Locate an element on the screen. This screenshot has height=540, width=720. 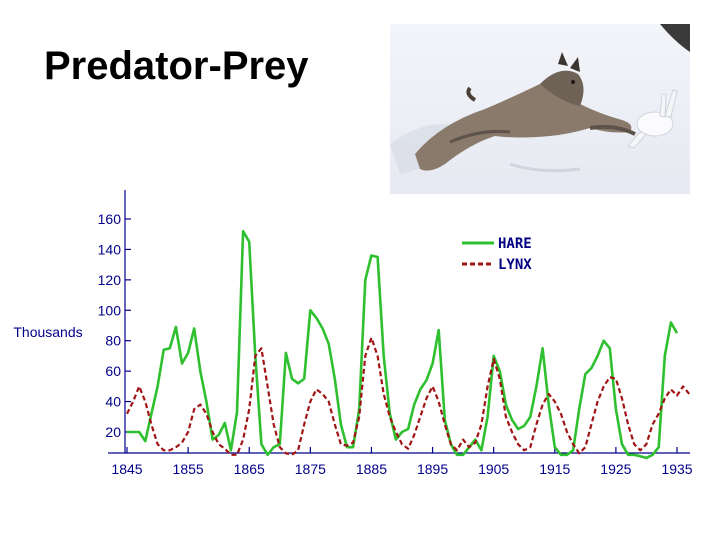
x-tick-label: 1895 is located at coordinates (432, 469).